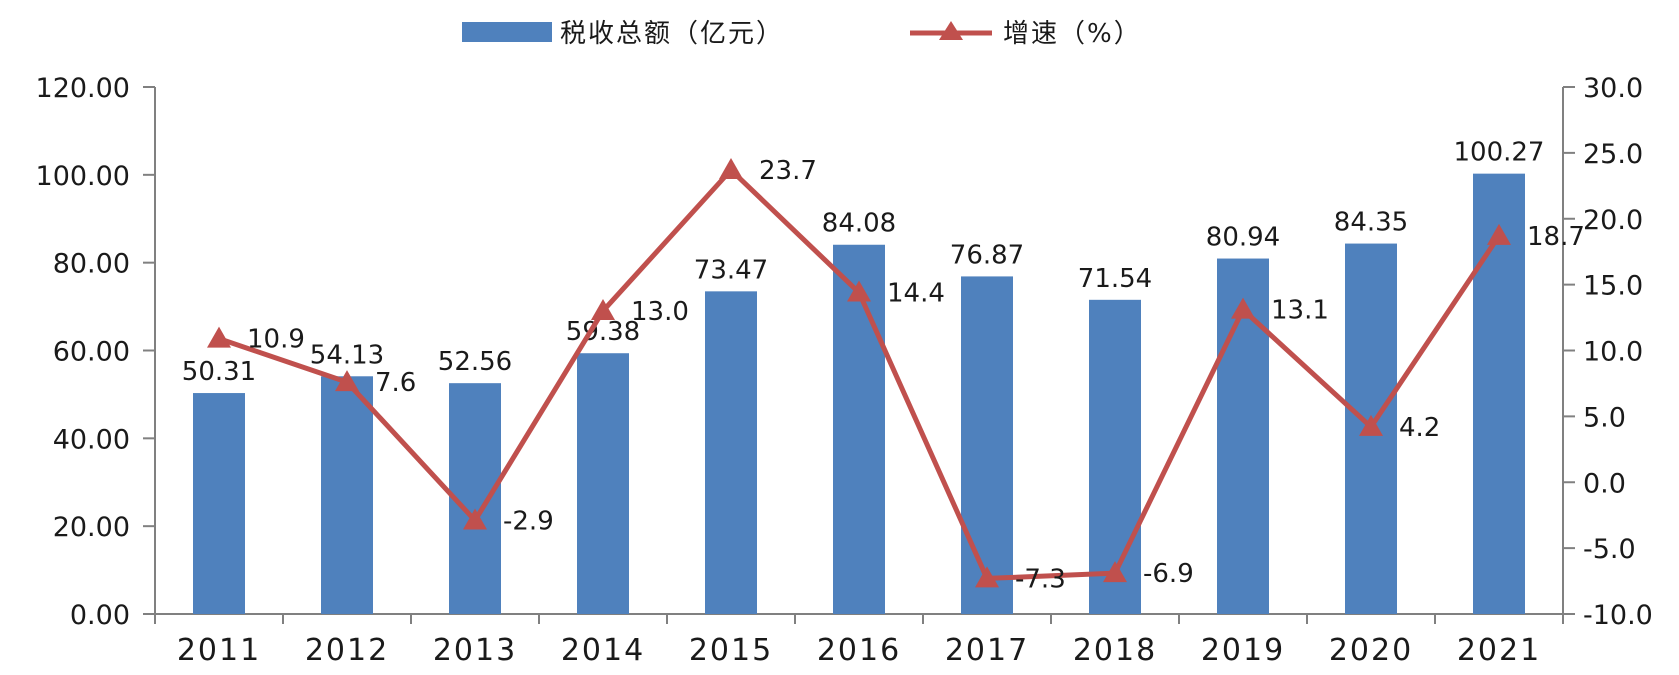 The image size is (1679, 675). What do you see at coordinates (91, 439) in the screenshot?
I see `y-left-tick-label: 40.00` at bounding box center [91, 439].